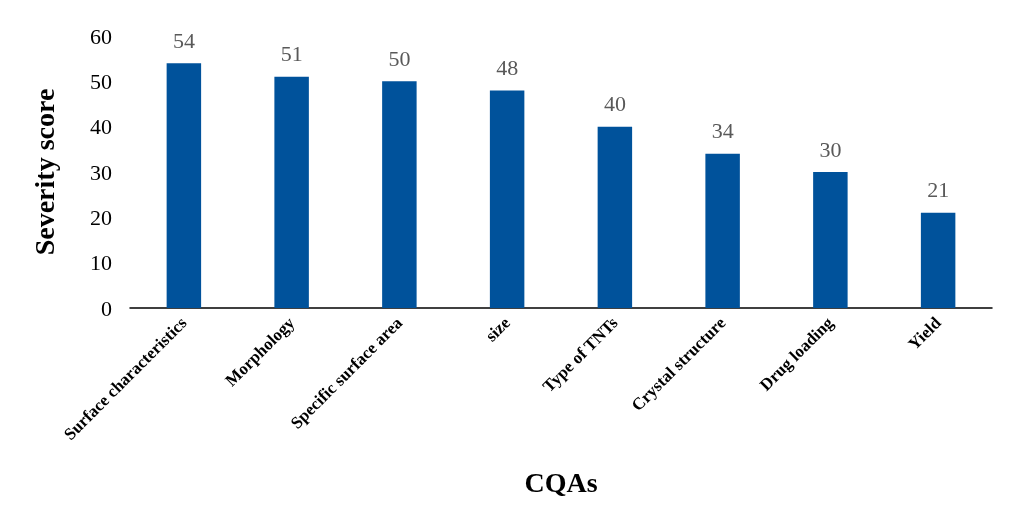 This screenshot has width=1020, height=509. Describe the element at coordinates (498, 329) in the screenshot. I see `x-tick-label: size` at that location.